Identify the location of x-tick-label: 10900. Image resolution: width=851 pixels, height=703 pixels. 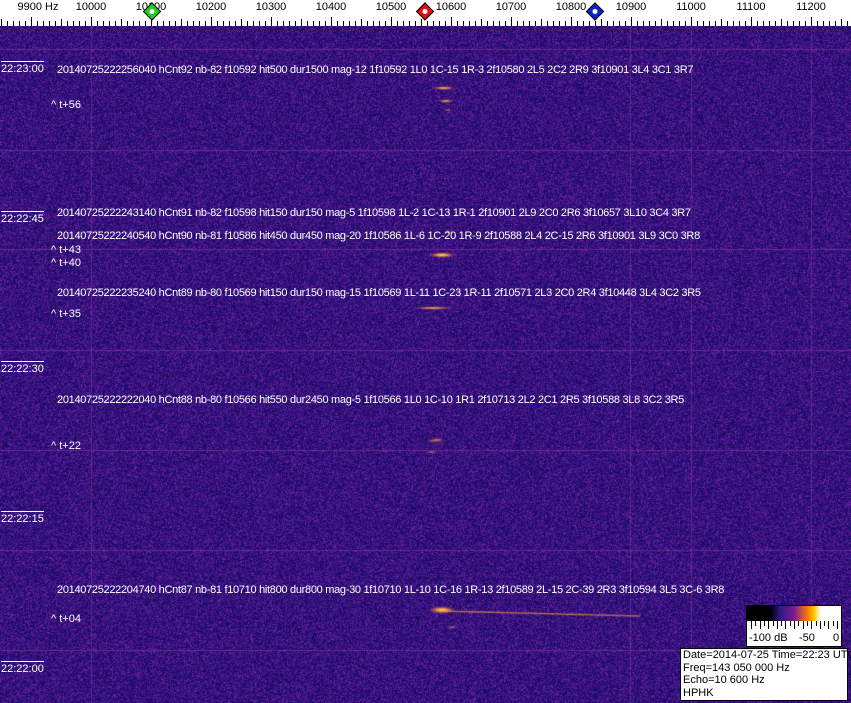
(631, 7).